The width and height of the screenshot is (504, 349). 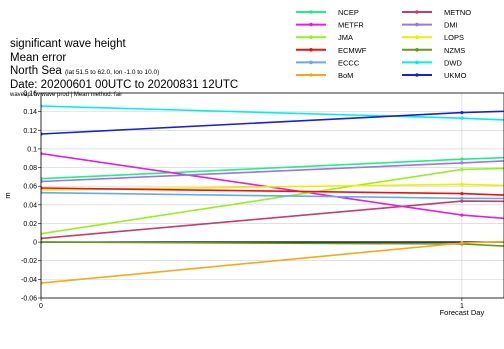 What do you see at coordinates (451, 25) in the screenshot?
I see `legend-label: DMI` at bounding box center [451, 25].